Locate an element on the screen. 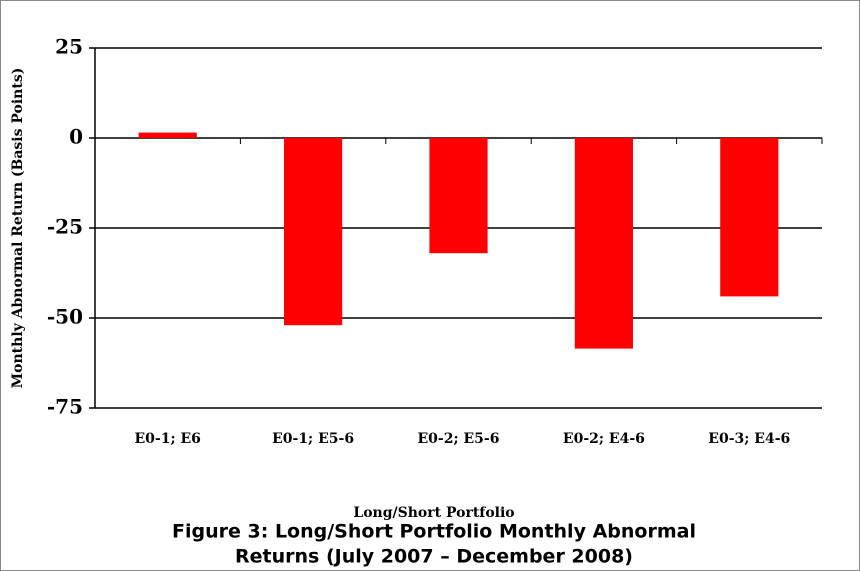  y-axis-label: Monthly Abnormal Return (Basis Points) is located at coordinates (18, 228).